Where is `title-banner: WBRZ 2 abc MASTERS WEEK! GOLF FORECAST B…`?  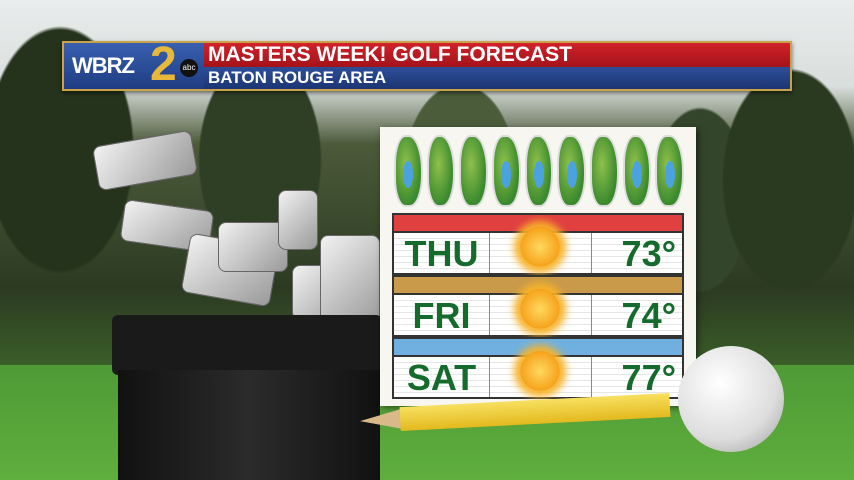
title-banner: WBRZ 2 abc MASTERS WEEK! GOLF FORECAST B… is located at coordinates (427, 65).